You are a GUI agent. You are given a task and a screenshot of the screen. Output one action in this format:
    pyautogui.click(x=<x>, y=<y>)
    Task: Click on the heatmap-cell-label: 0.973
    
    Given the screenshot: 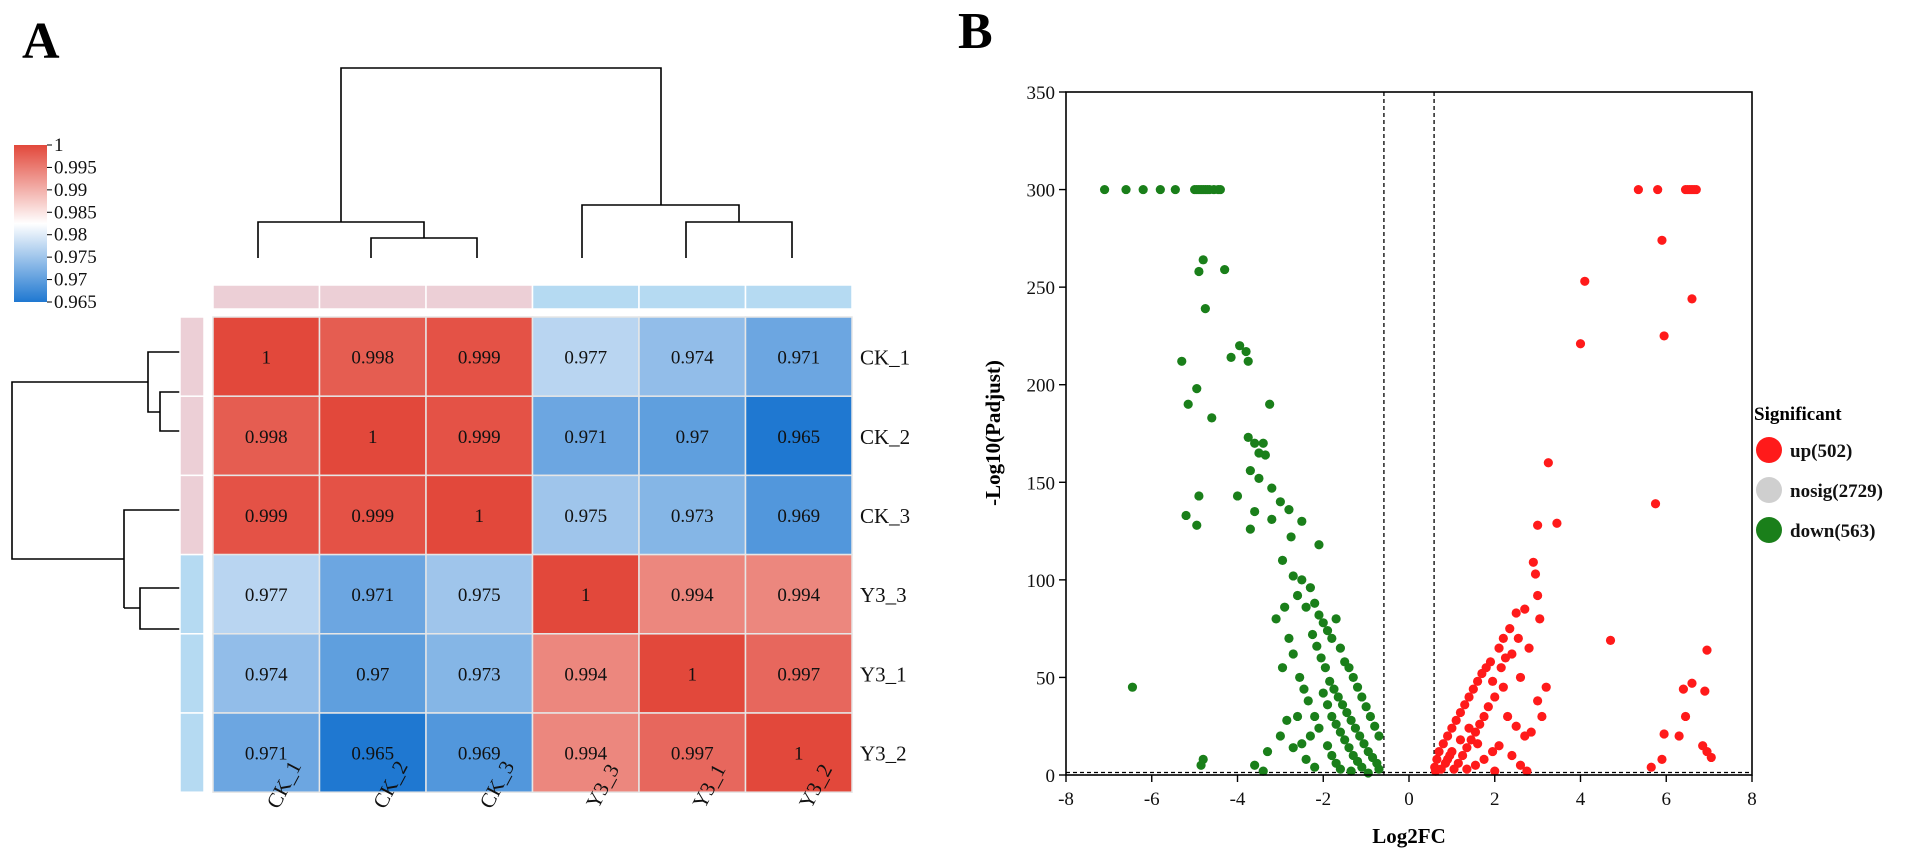 What is the action you would take?
    pyautogui.click(x=479, y=674)
    